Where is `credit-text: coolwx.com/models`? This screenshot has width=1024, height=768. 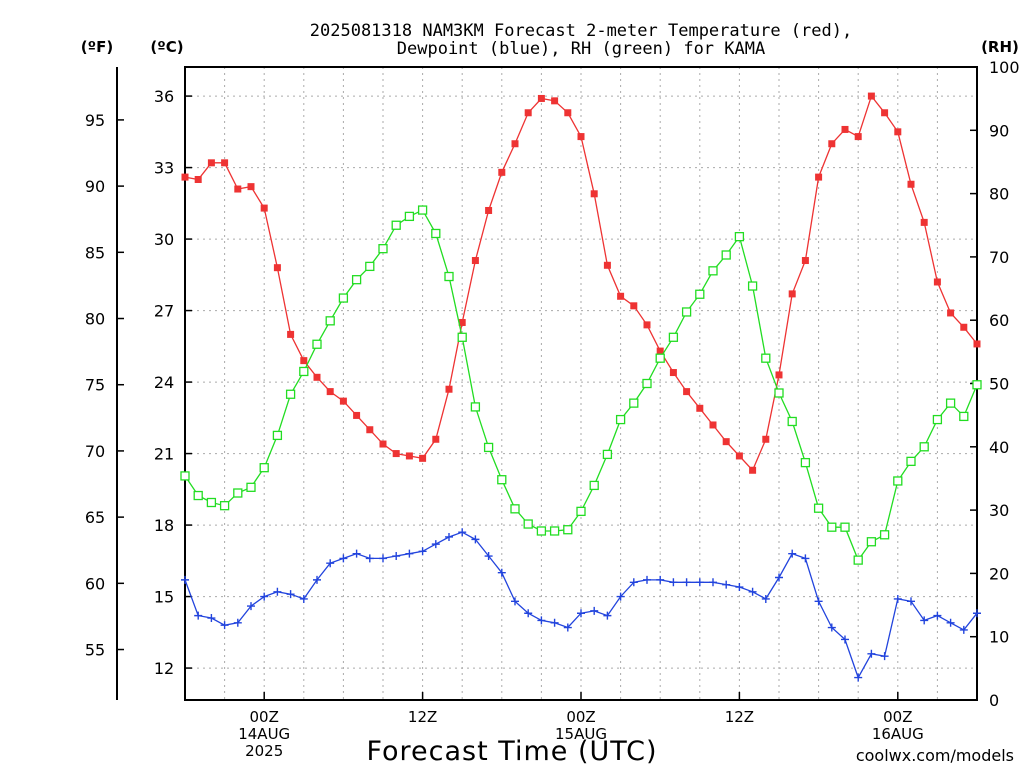 credit-text: coolwx.com/models is located at coordinates (935, 755).